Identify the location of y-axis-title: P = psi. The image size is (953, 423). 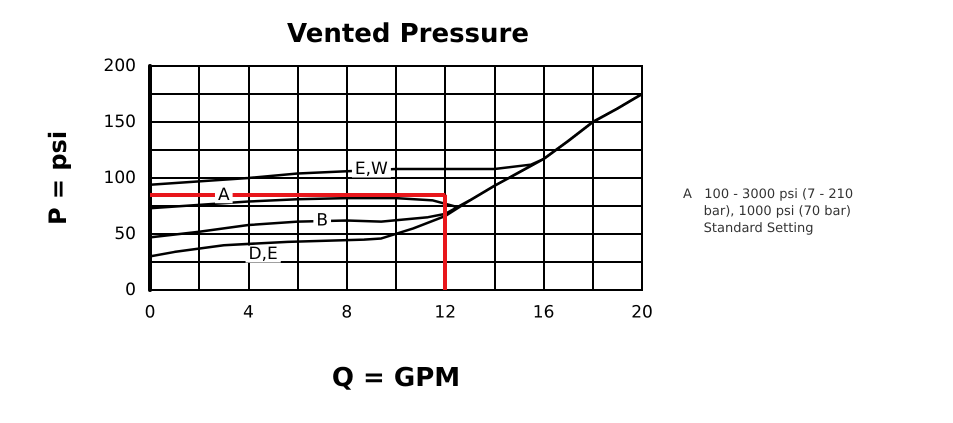
(58, 178).